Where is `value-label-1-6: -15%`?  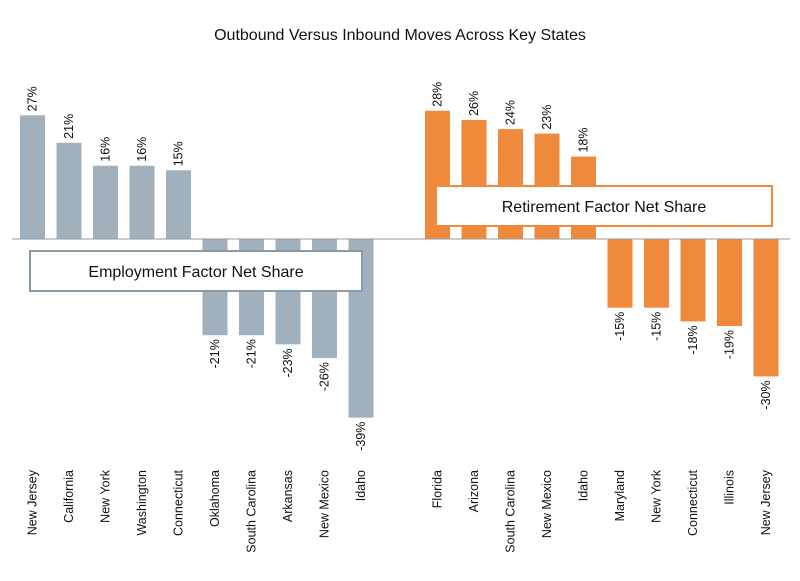
value-label-1-6: -15% is located at coordinates (657, 326).